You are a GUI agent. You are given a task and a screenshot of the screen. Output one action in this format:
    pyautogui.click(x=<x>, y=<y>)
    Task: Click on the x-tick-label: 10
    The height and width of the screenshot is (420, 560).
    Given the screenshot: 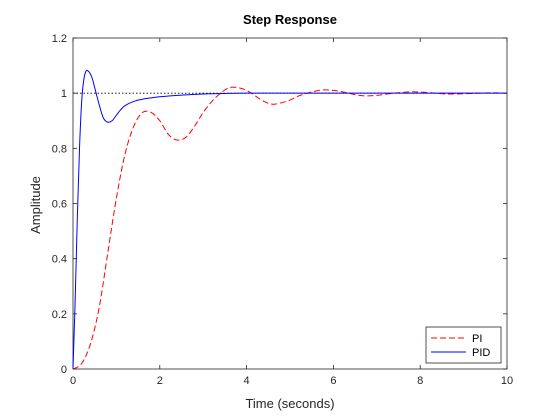 What is the action you would take?
    pyautogui.click(x=507, y=381)
    